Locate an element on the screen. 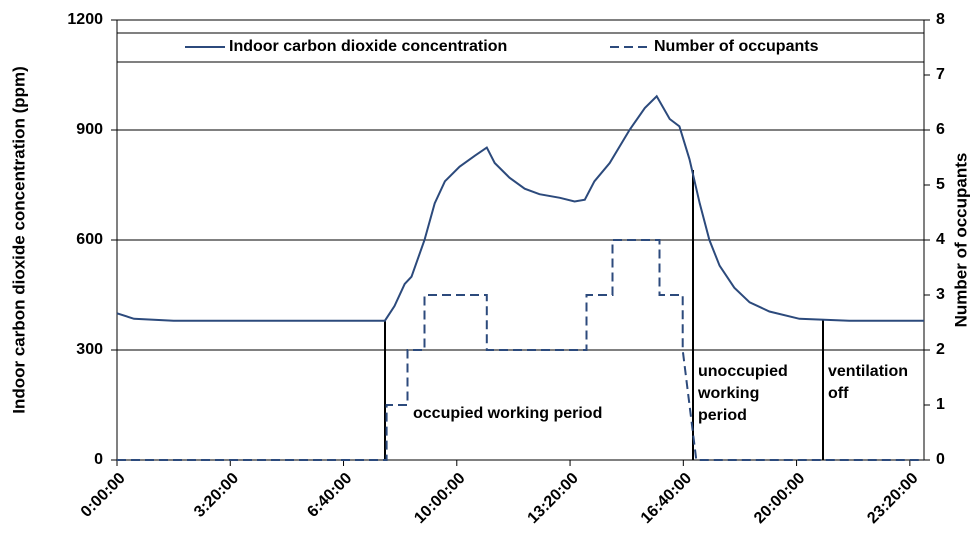 The height and width of the screenshot is (555, 974). y2-tick-label: 7 is located at coordinates (940, 74).